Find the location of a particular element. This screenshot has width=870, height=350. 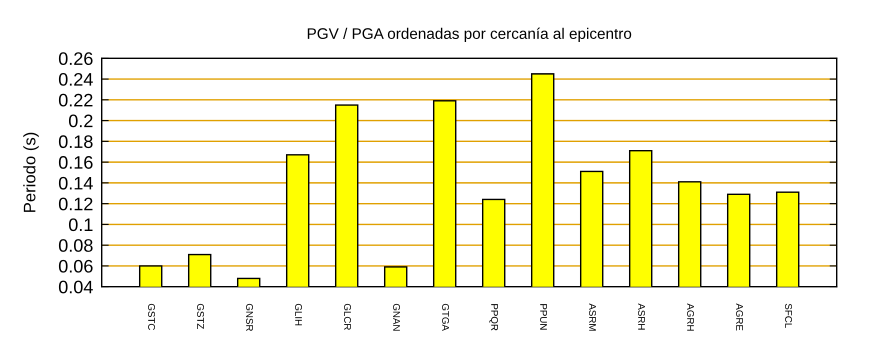

x-tick-label: ASRM is located at coordinates (592, 317).